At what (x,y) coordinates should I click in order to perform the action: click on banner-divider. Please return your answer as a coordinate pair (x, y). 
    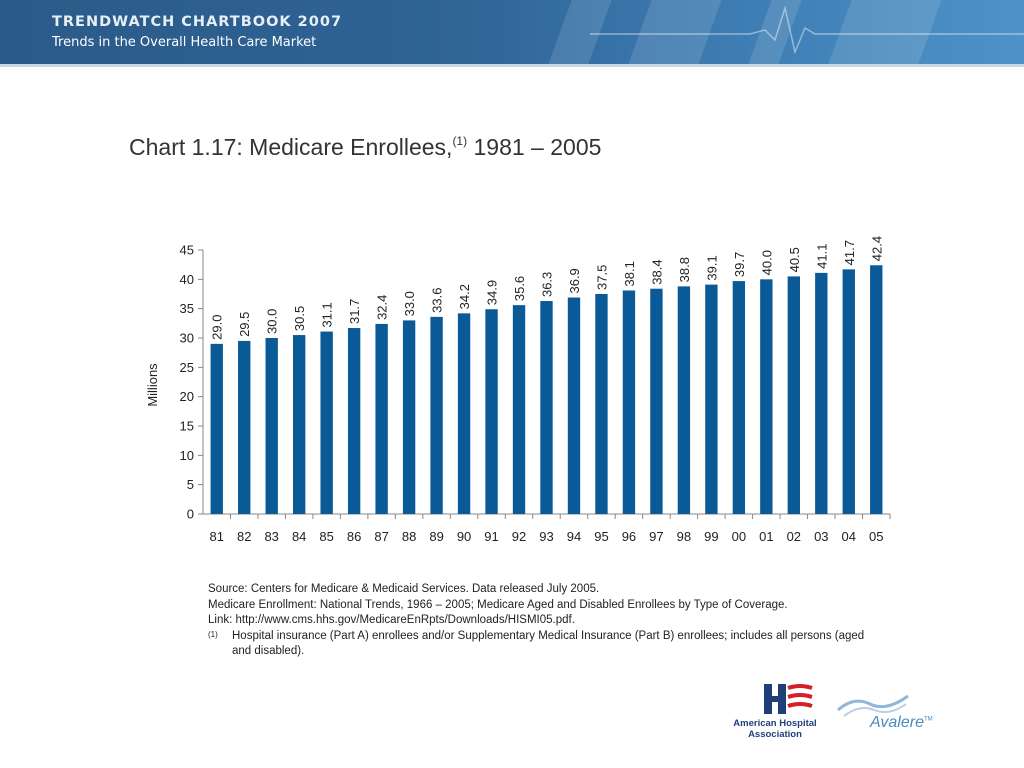
    Looking at the image, I should click on (512, 65).